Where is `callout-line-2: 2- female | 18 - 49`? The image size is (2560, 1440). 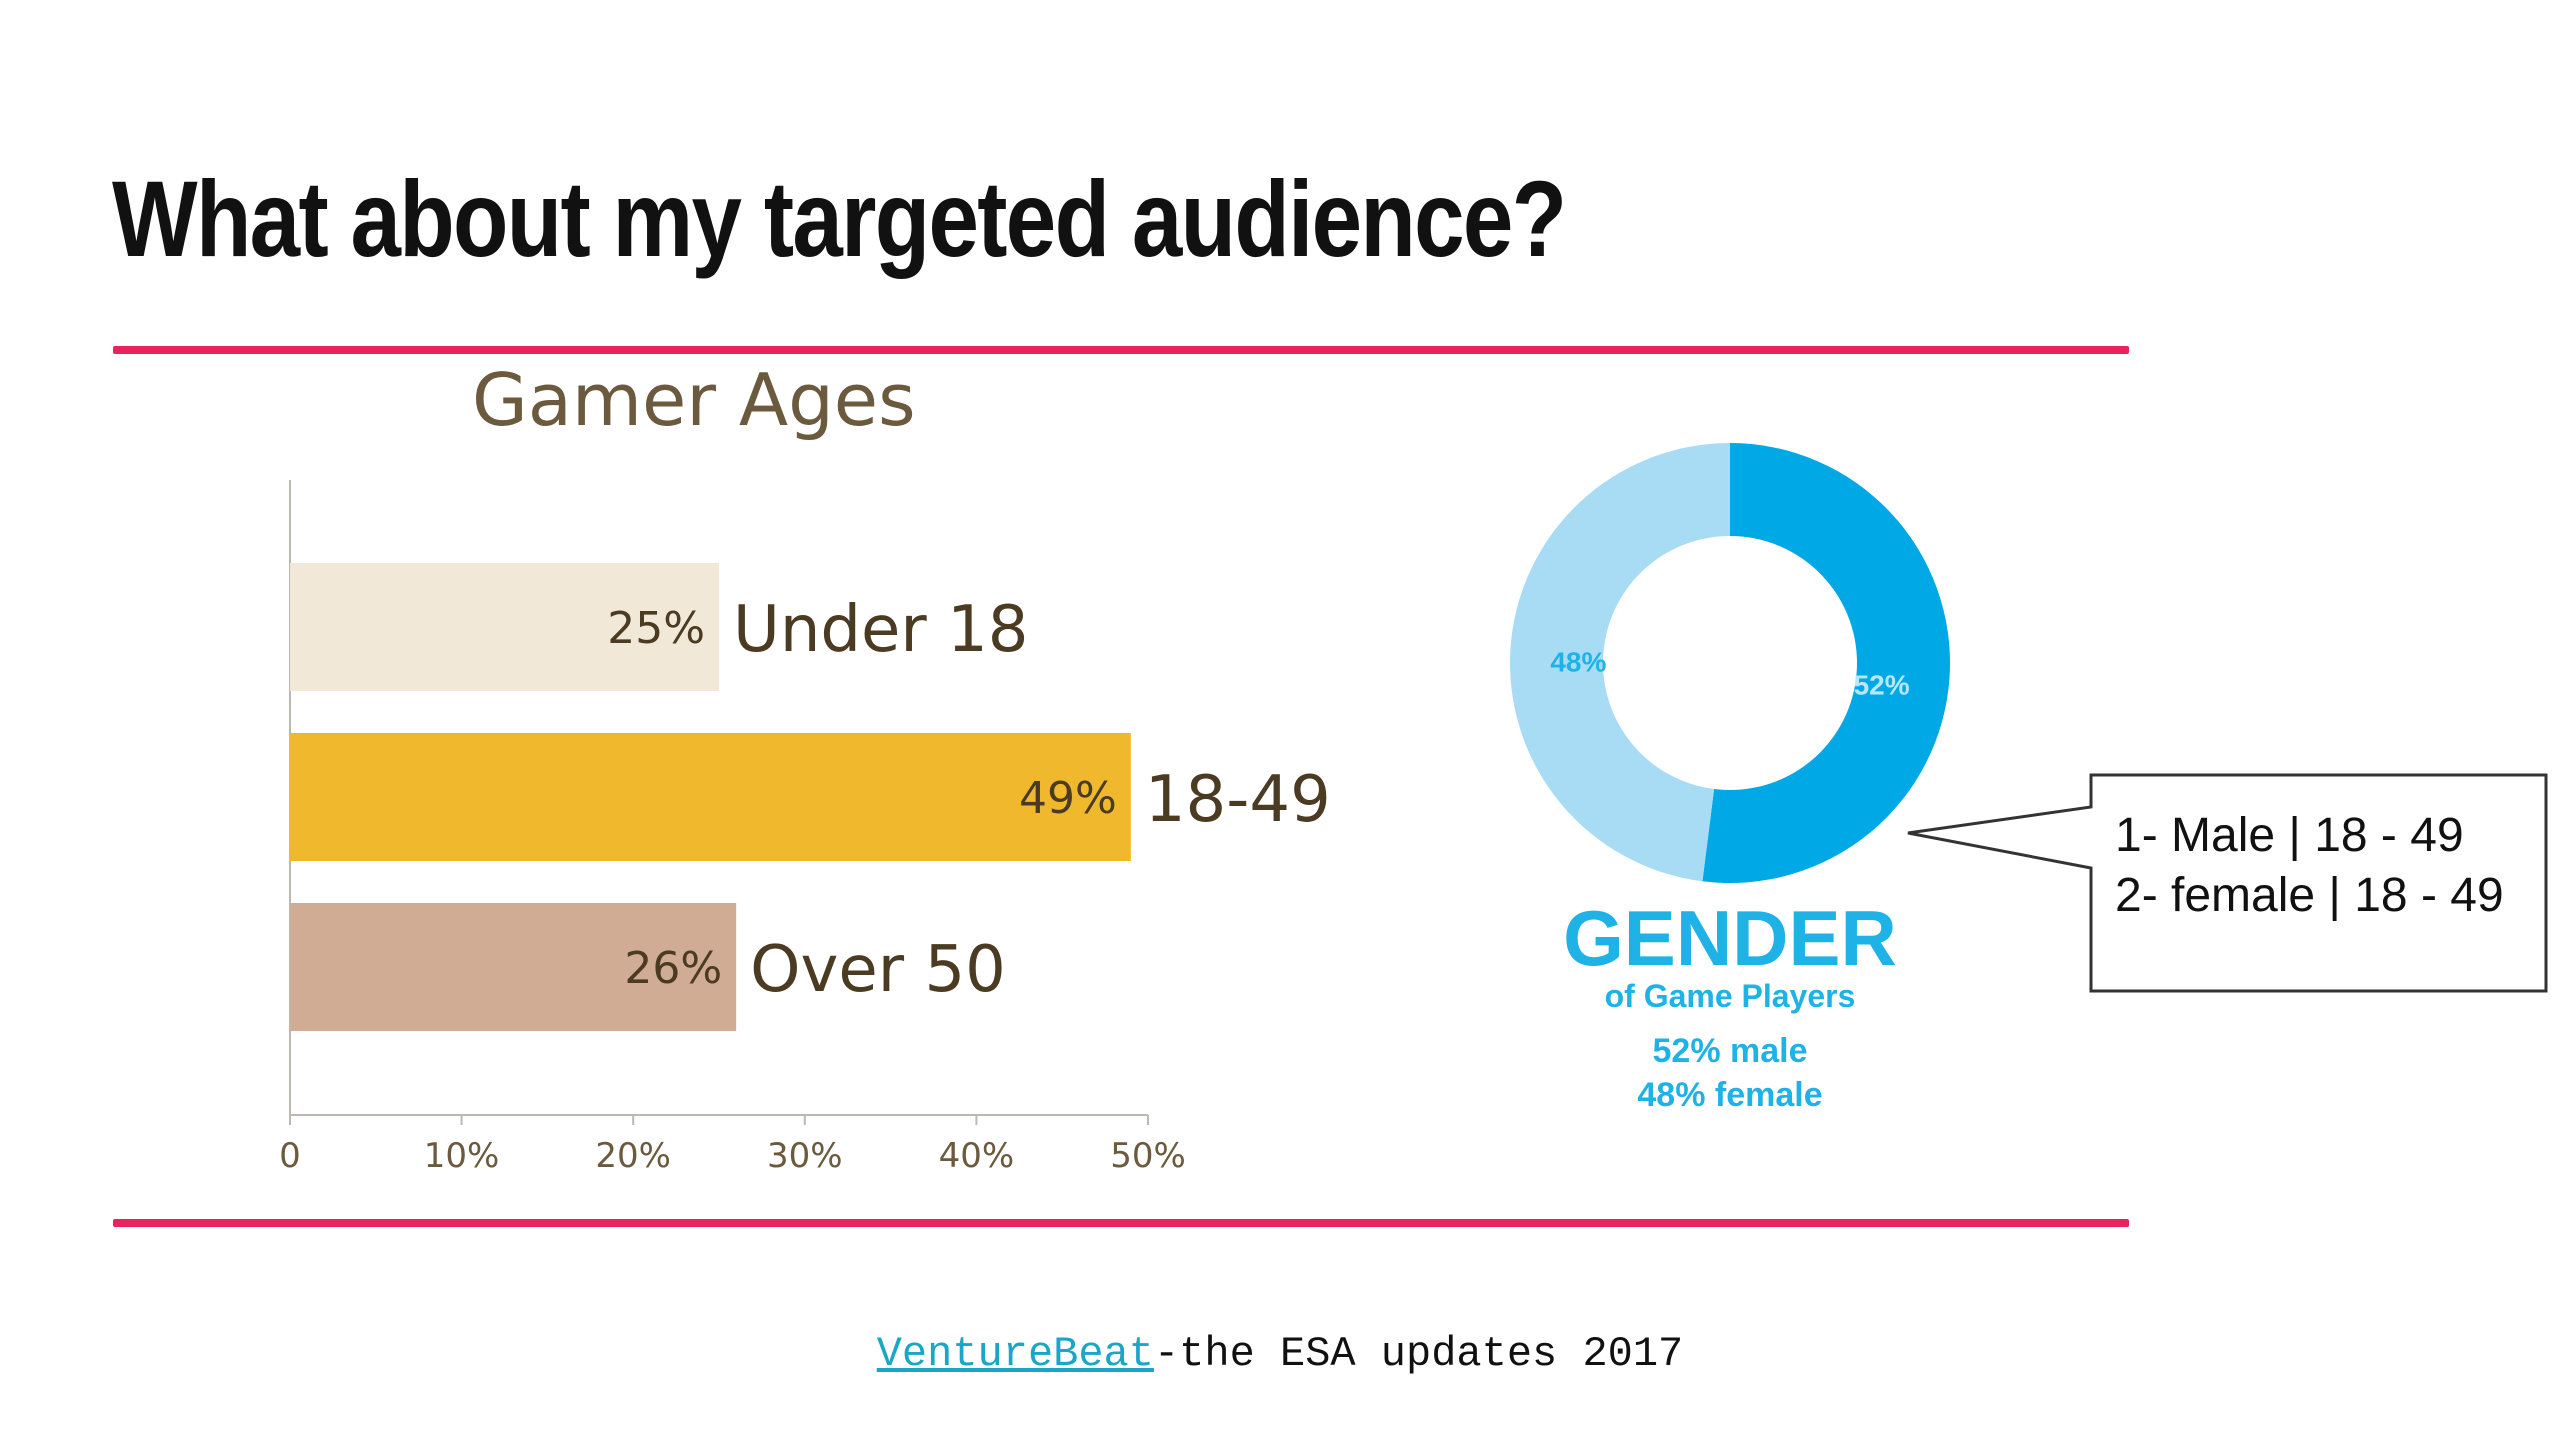
callout-line-2: 2- female | 18 - 49 is located at coordinates (2309, 895).